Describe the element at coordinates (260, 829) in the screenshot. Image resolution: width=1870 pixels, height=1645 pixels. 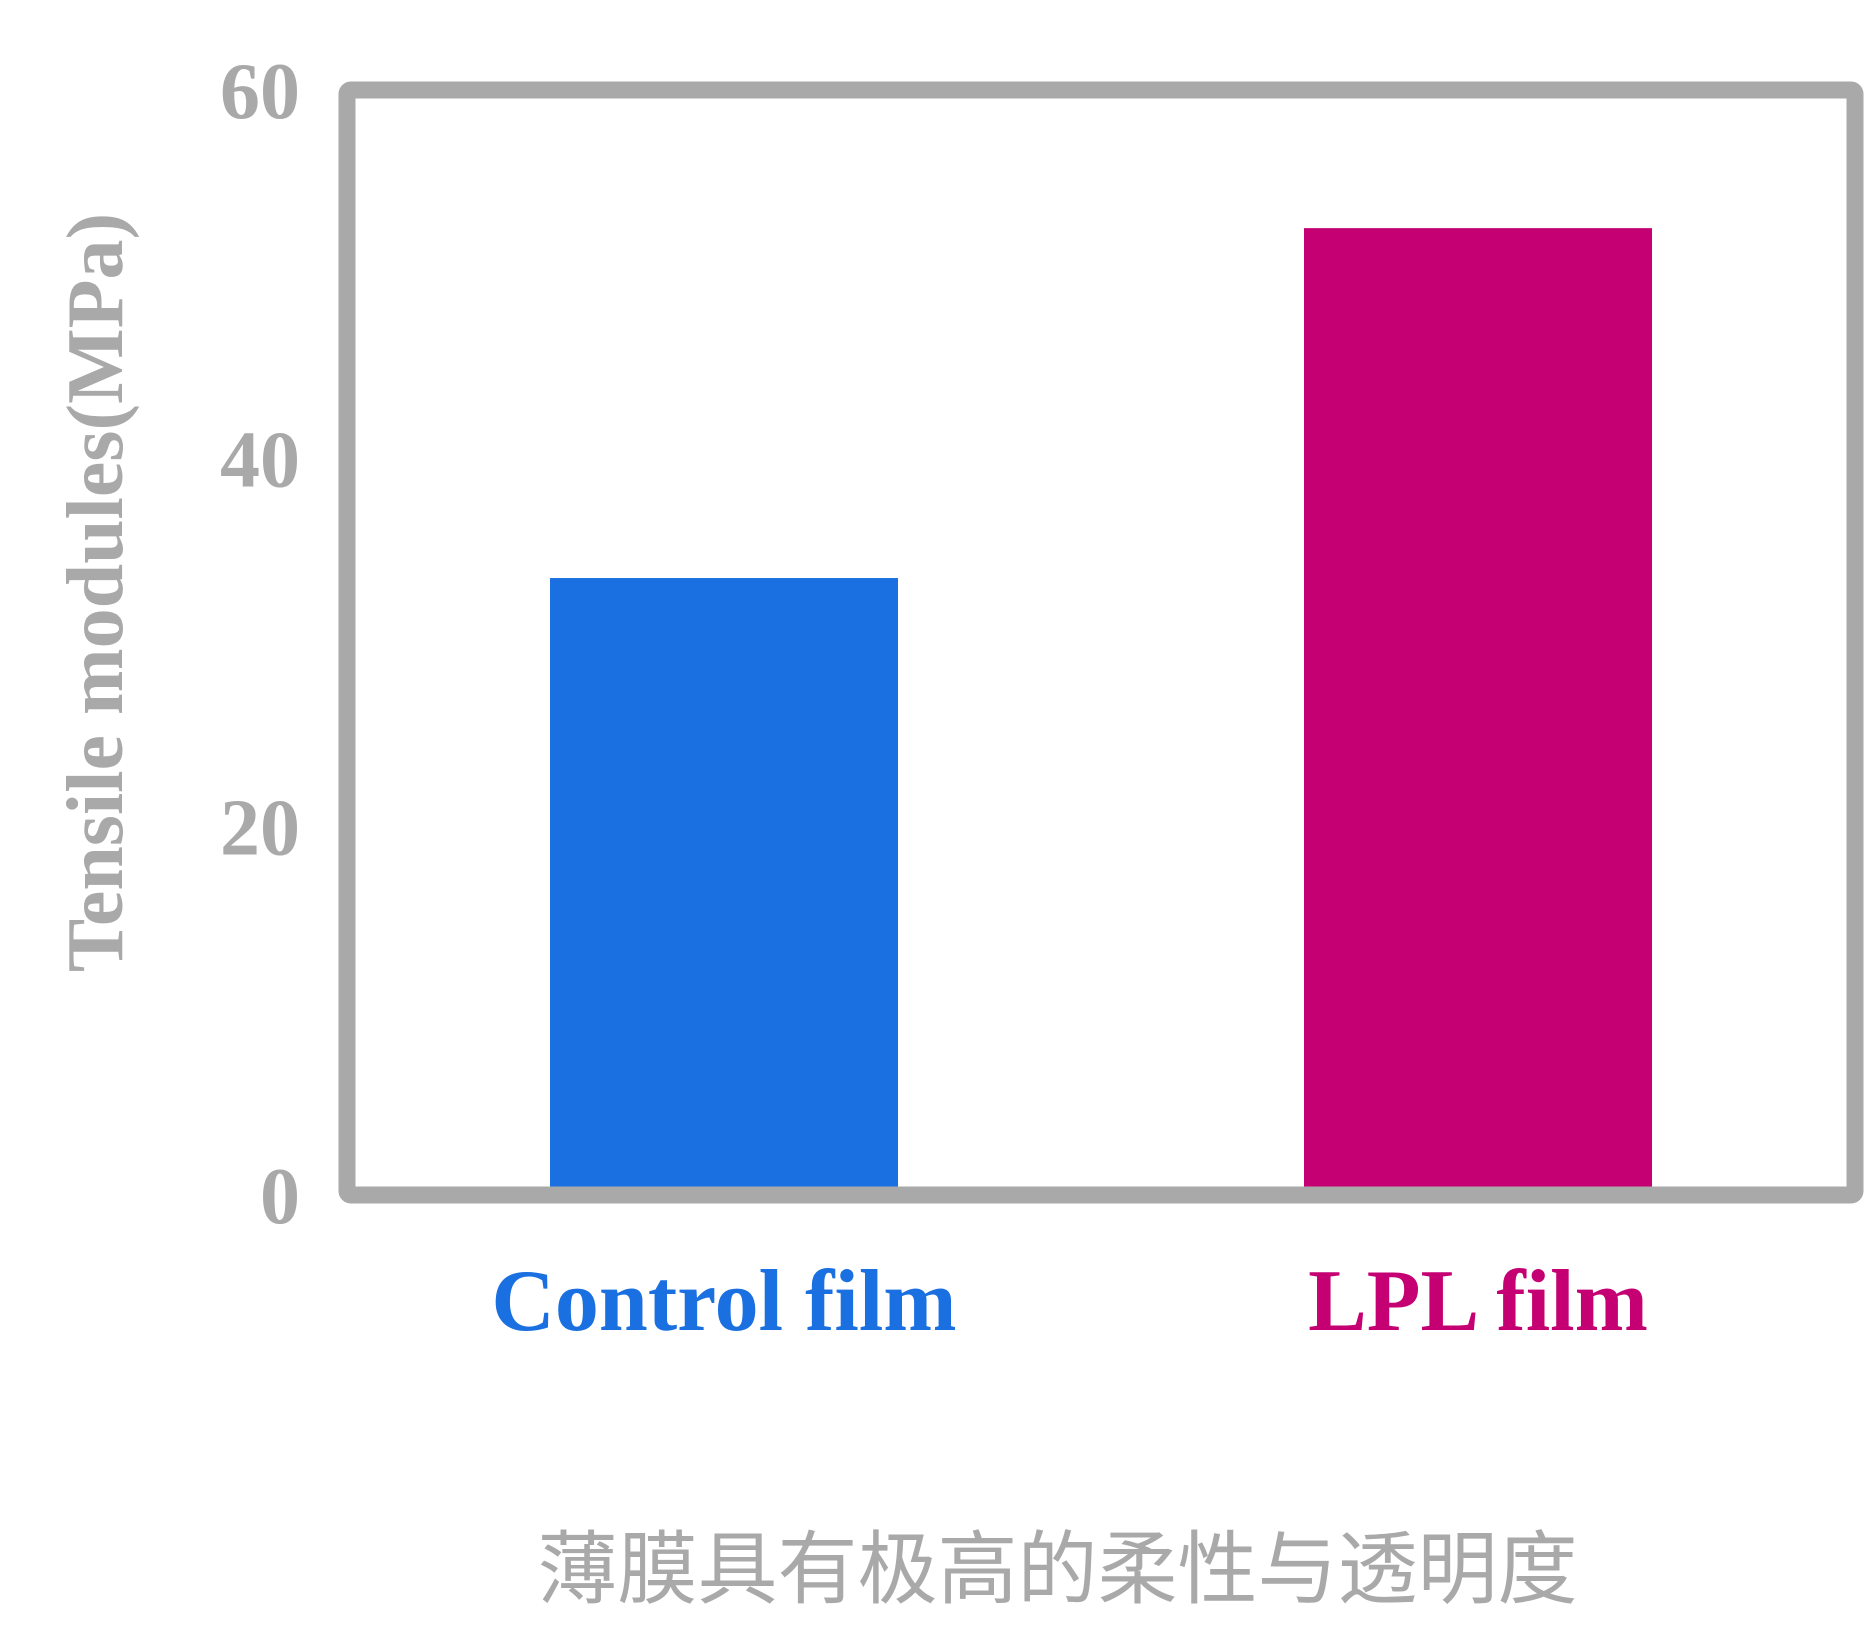
I see `y-tick-label: 20` at that location.